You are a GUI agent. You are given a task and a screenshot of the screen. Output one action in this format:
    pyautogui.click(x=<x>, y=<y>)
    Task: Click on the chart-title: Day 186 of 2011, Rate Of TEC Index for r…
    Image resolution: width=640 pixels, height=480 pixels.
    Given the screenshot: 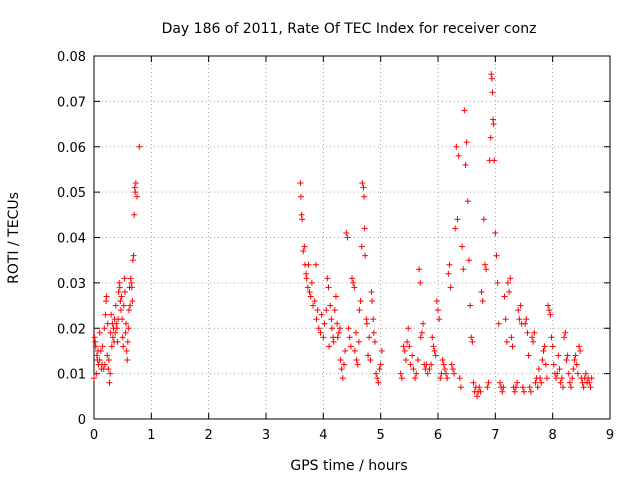 What is the action you would take?
    pyautogui.click(x=349, y=29)
    